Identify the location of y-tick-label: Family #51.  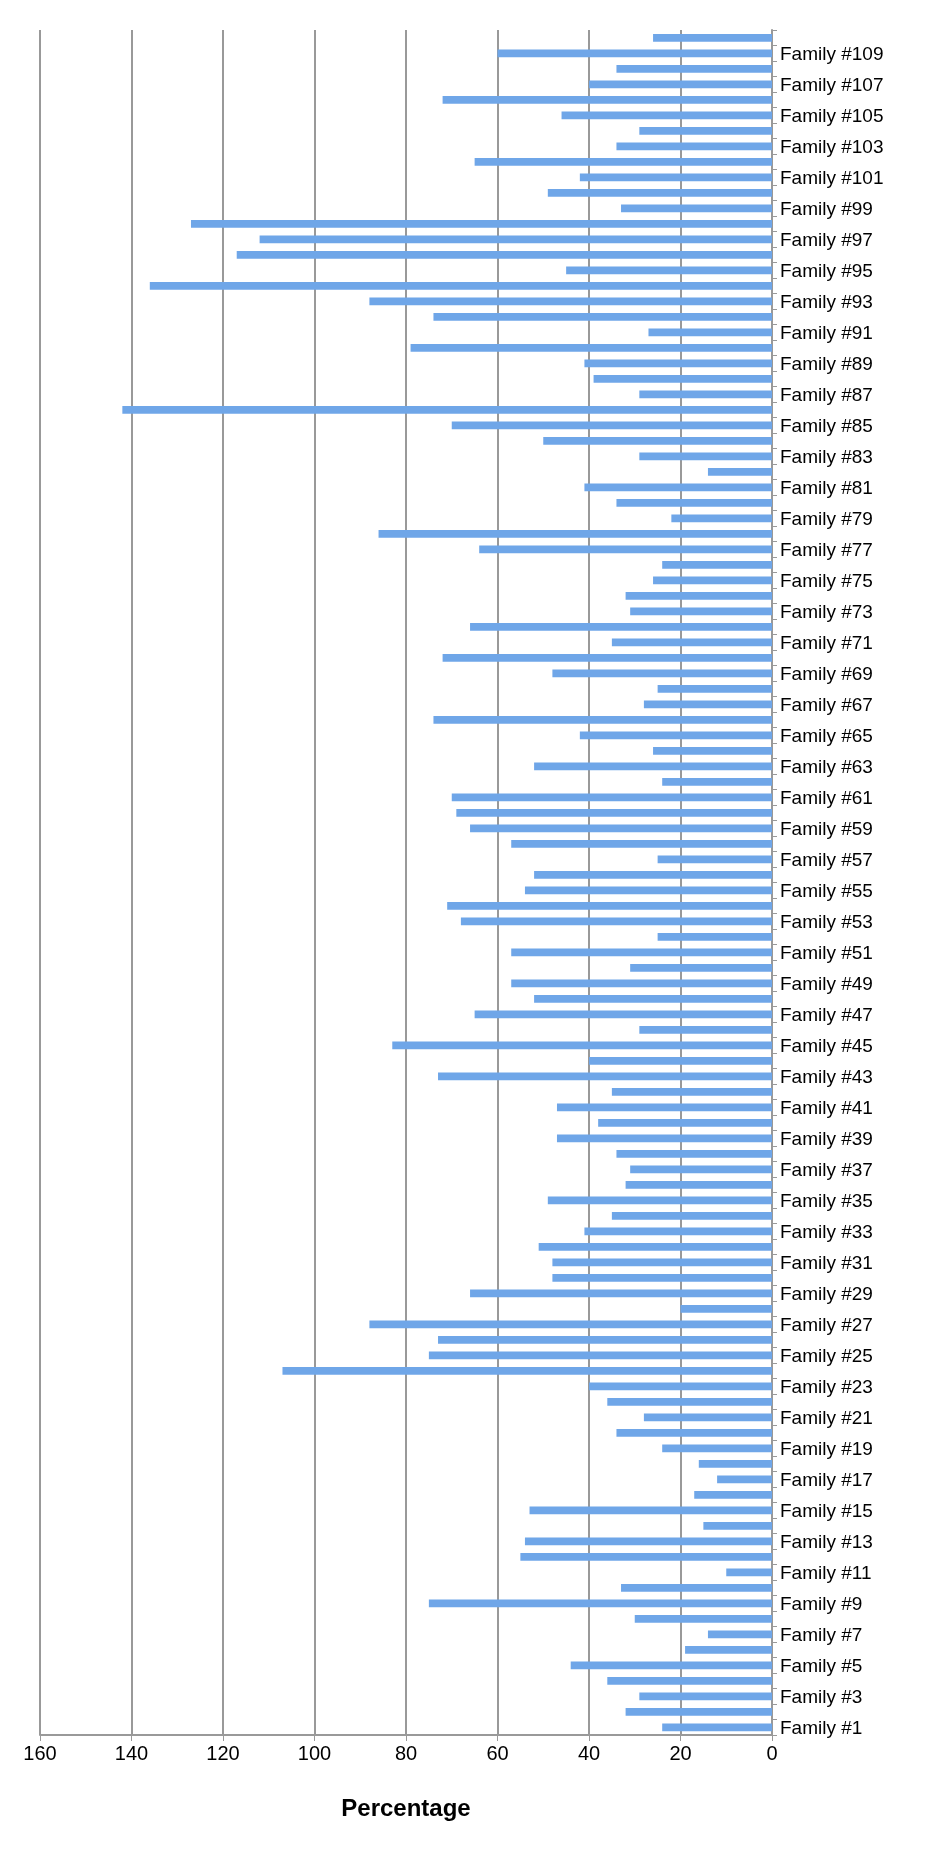
(826, 952).